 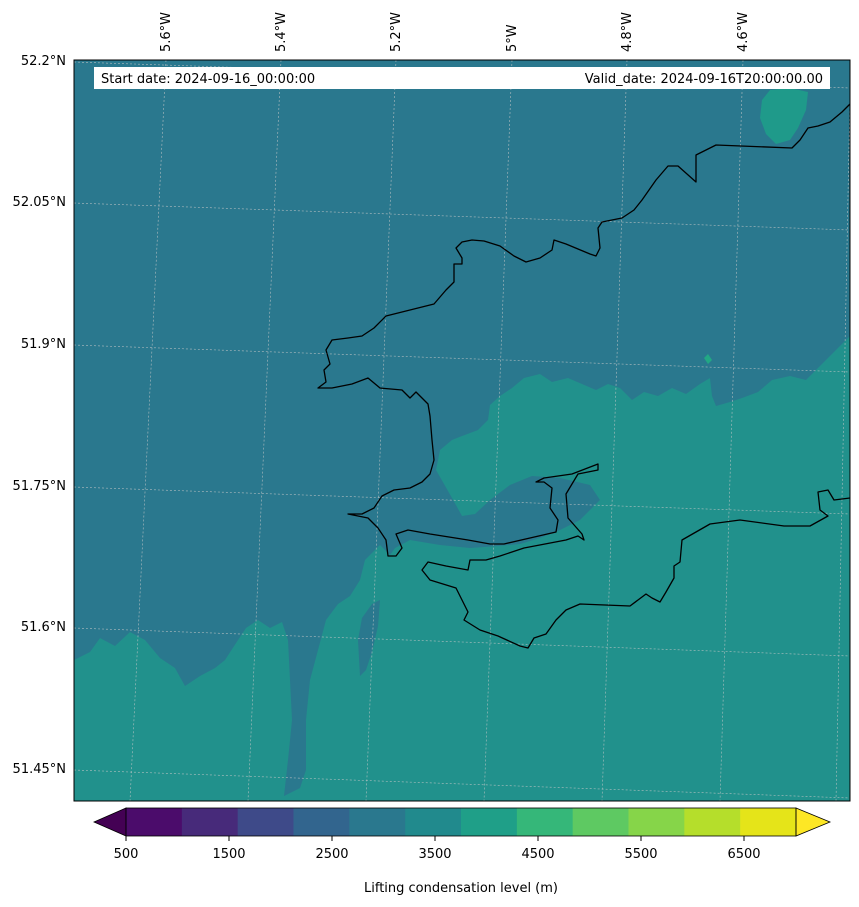 I want to click on lat-label: 51.45°N, so click(x=39, y=769).